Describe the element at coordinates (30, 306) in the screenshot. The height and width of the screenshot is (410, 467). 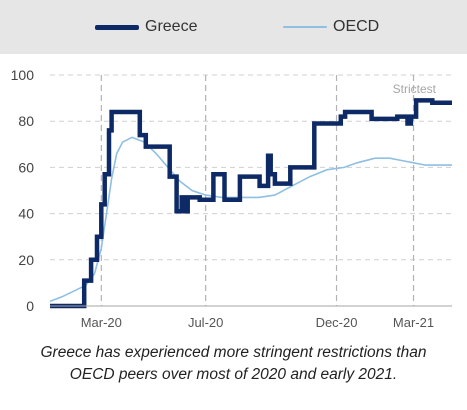
I see `y-tick-label-0: 0` at that location.